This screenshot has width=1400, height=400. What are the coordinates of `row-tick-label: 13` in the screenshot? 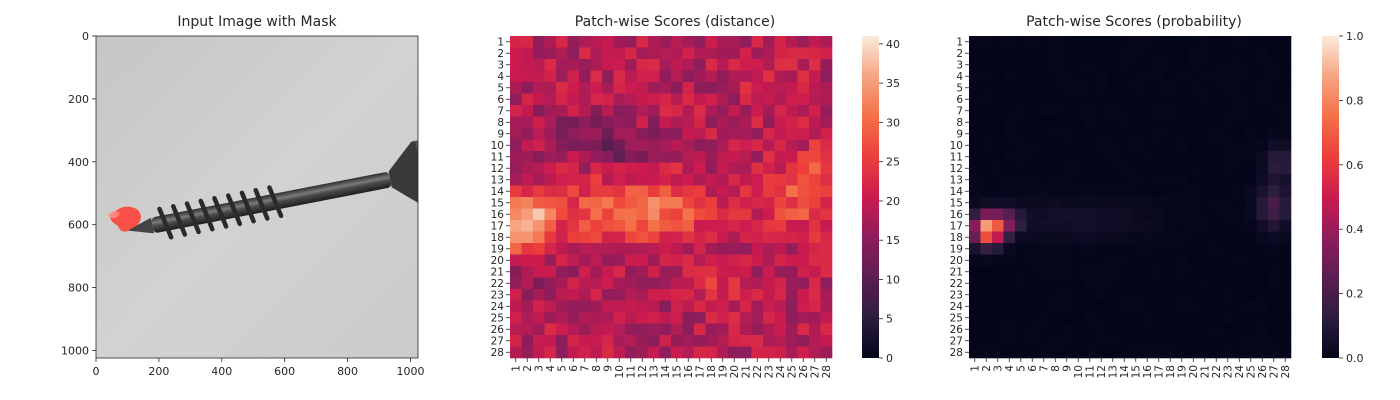 It's located at (497, 180).